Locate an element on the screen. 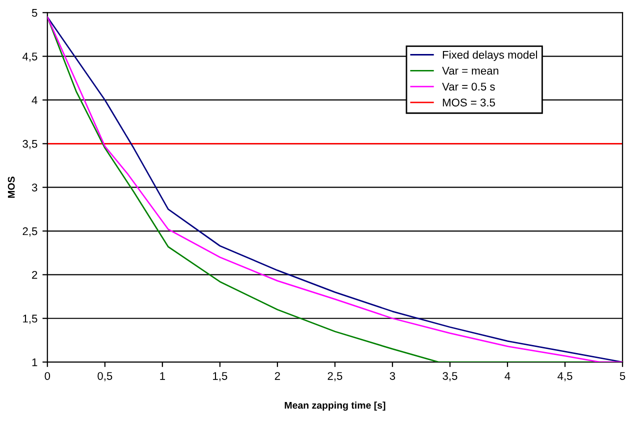  x-tick-label: 3 is located at coordinates (393, 376).